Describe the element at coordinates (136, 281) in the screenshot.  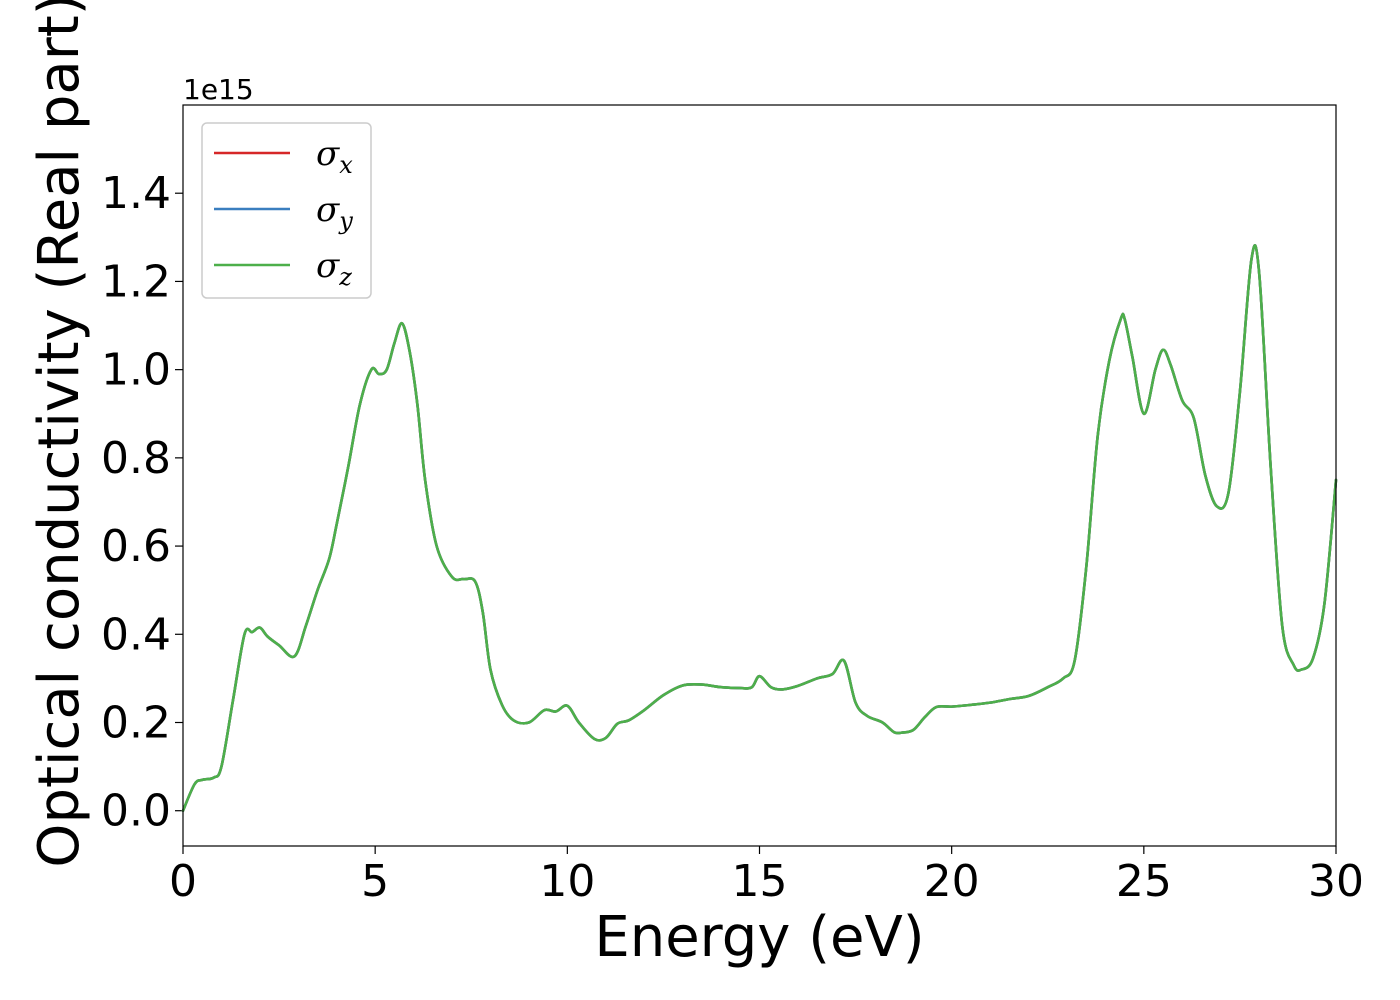
I see `y-tick-label: 1.2` at that location.